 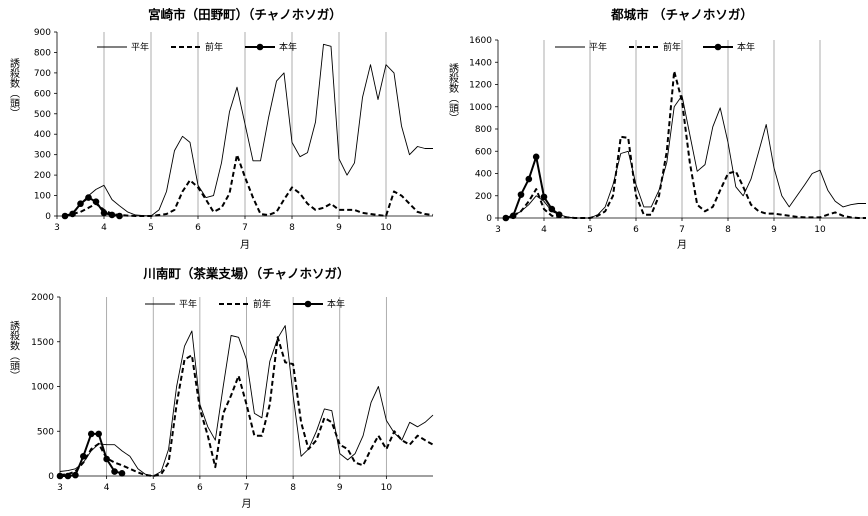 What do you see at coordinates (245, 273) in the screenshot?
I see `chart-title: 川南町（茶業支場）（チャノホソガ）` at bounding box center [245, 273].